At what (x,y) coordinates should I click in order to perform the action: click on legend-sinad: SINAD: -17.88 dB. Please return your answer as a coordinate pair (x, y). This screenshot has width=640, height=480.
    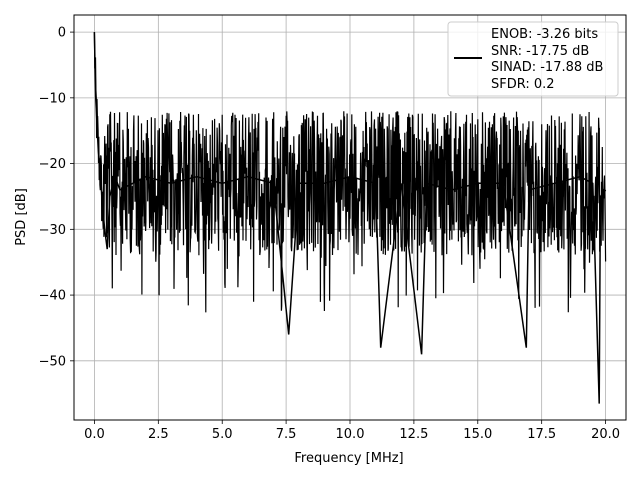
    Looking at the image, I should click on (547, 67).